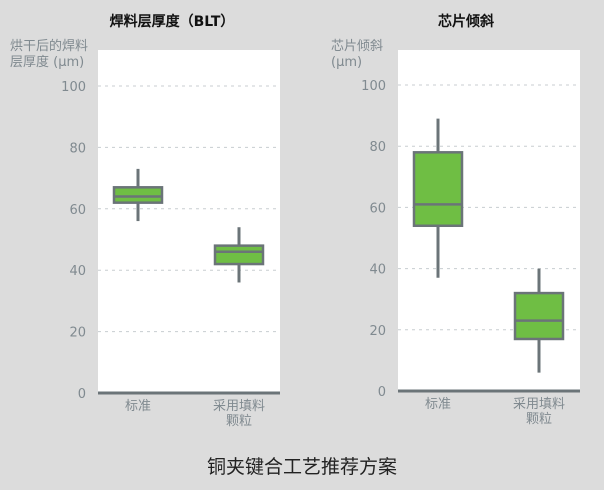 The image size is (604, 490). What do you see at coordinates (377, 147) in the screenshot?
I see `y-tick-label-1-80: 80` at bounding box center [377, 147].